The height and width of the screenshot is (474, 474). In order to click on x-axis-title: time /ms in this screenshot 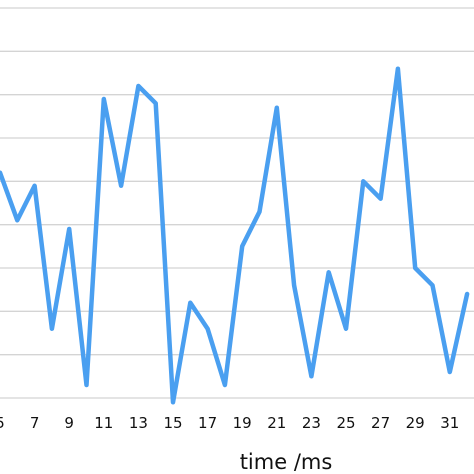, I will do `click(286, 462)`.